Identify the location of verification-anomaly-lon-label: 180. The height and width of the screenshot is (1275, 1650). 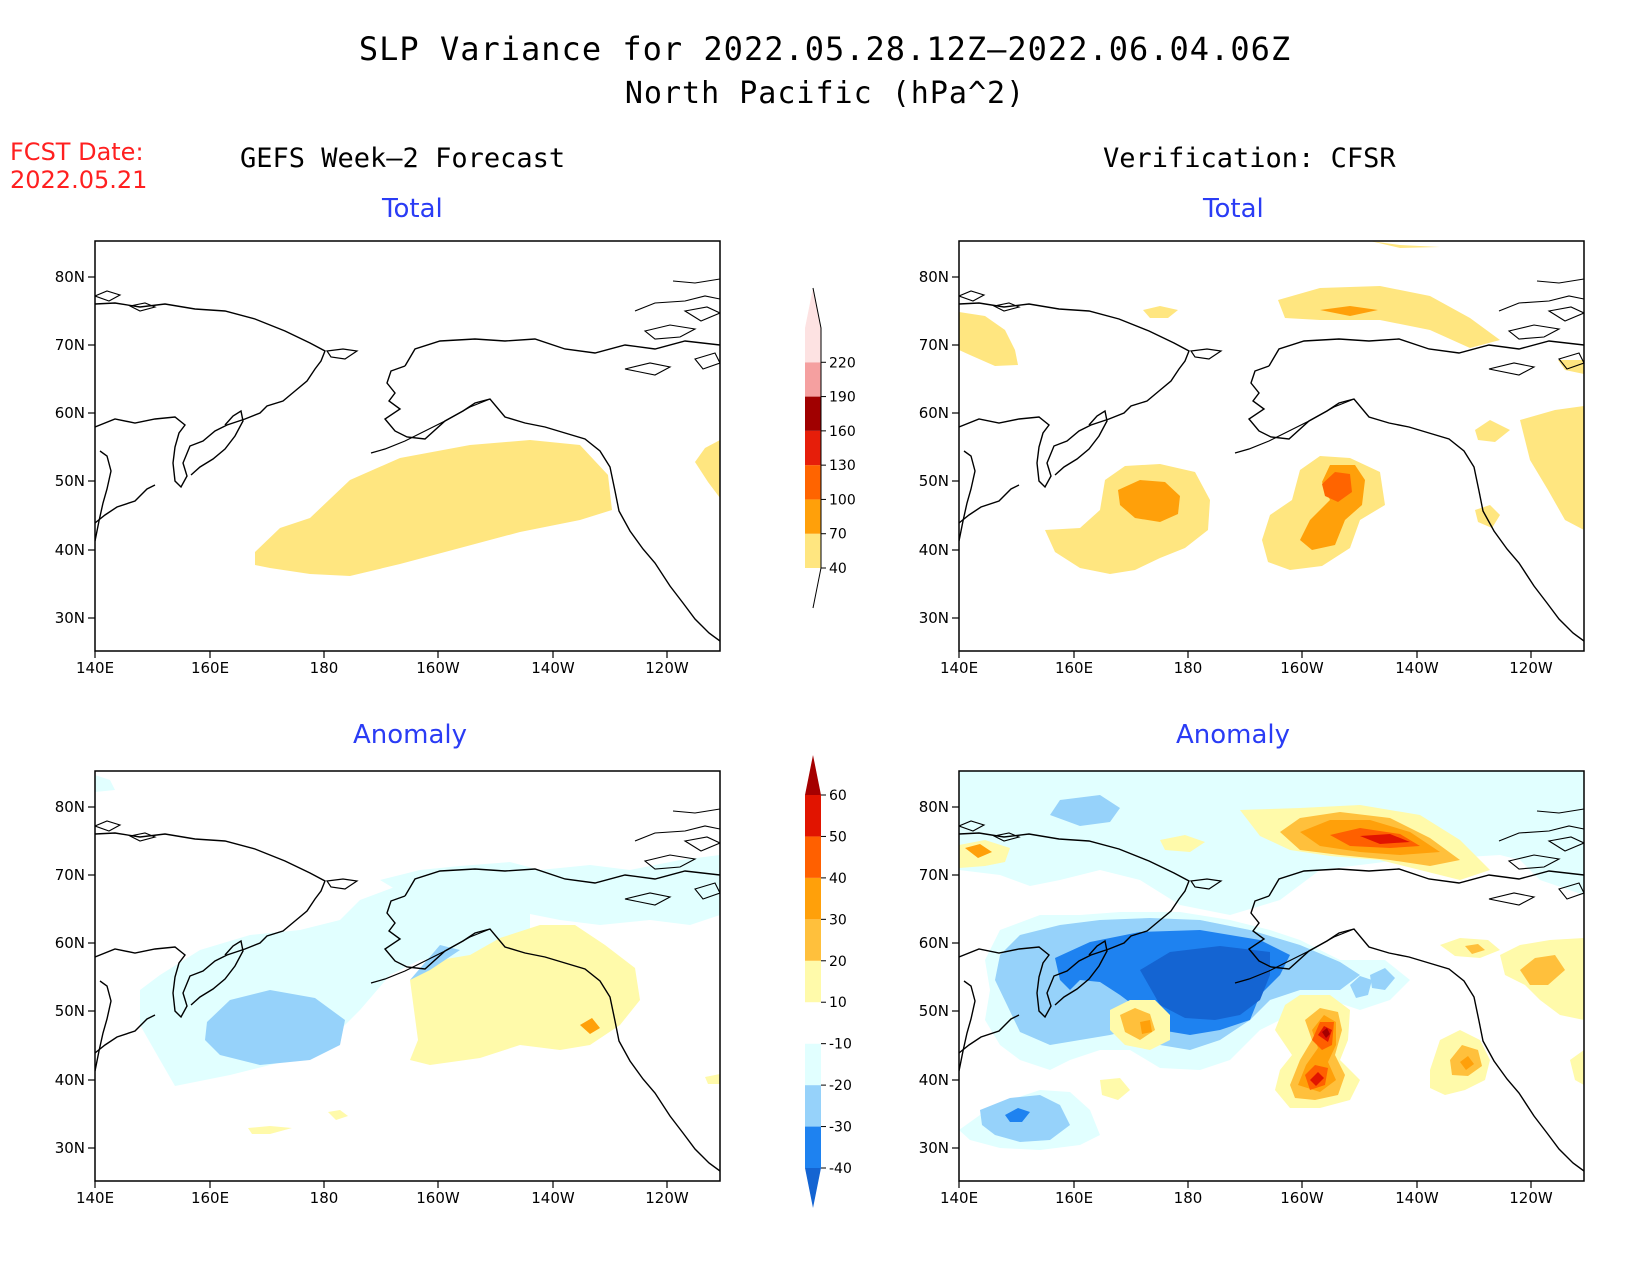
(1188, 1198).